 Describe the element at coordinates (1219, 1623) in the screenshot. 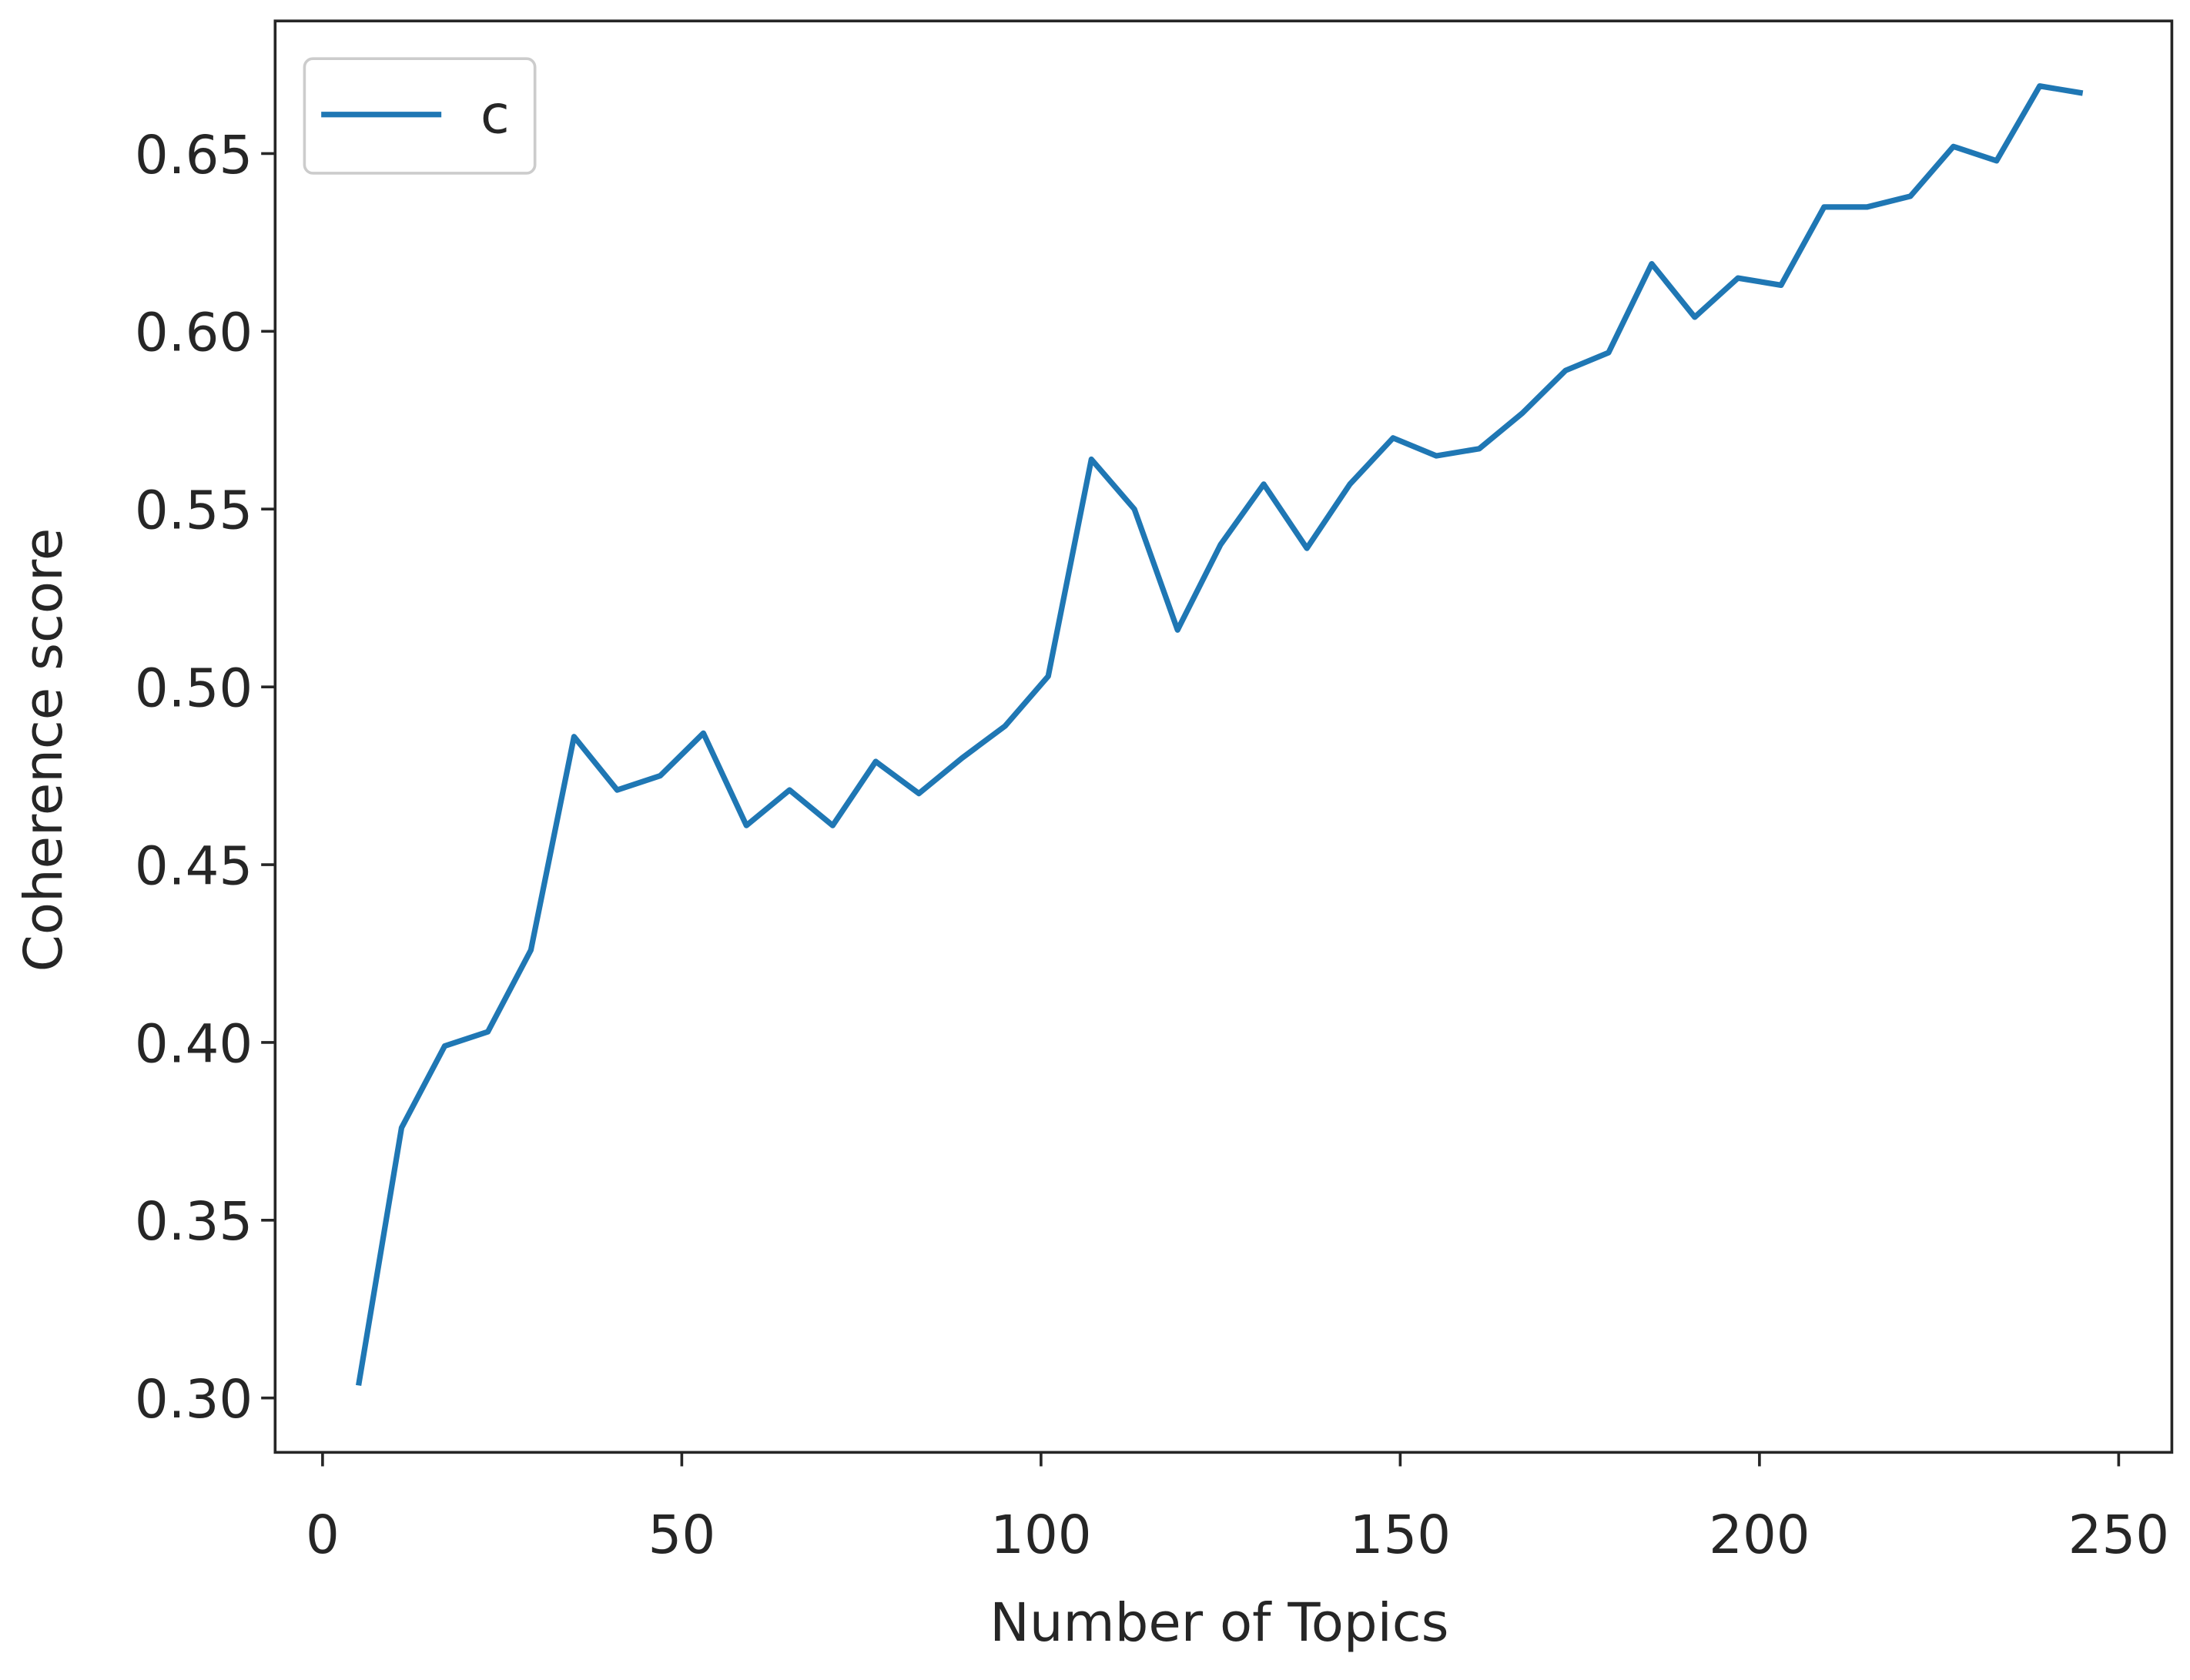

I see `x-axis-label: Number of Topics` at that location.